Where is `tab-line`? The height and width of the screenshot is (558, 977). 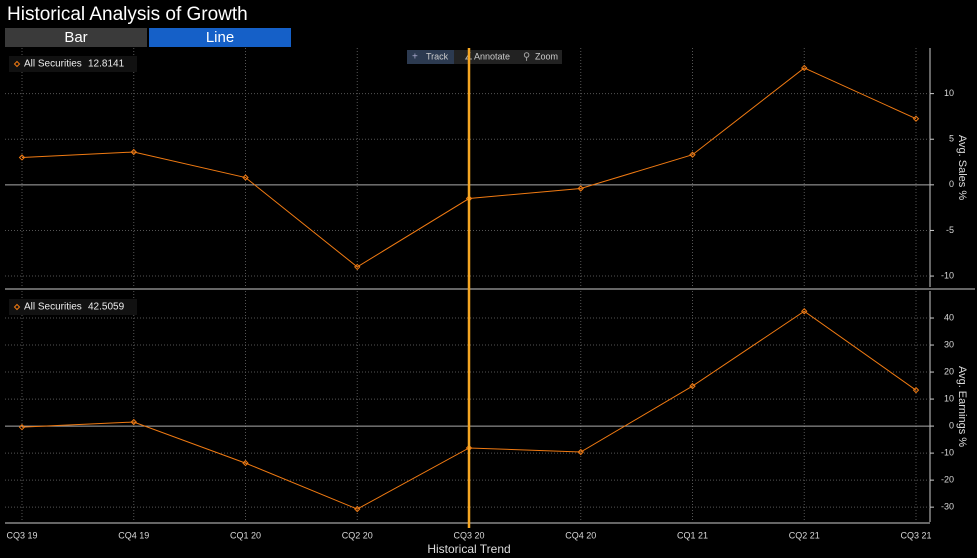 tab-line is located at coordinates (220, 37).